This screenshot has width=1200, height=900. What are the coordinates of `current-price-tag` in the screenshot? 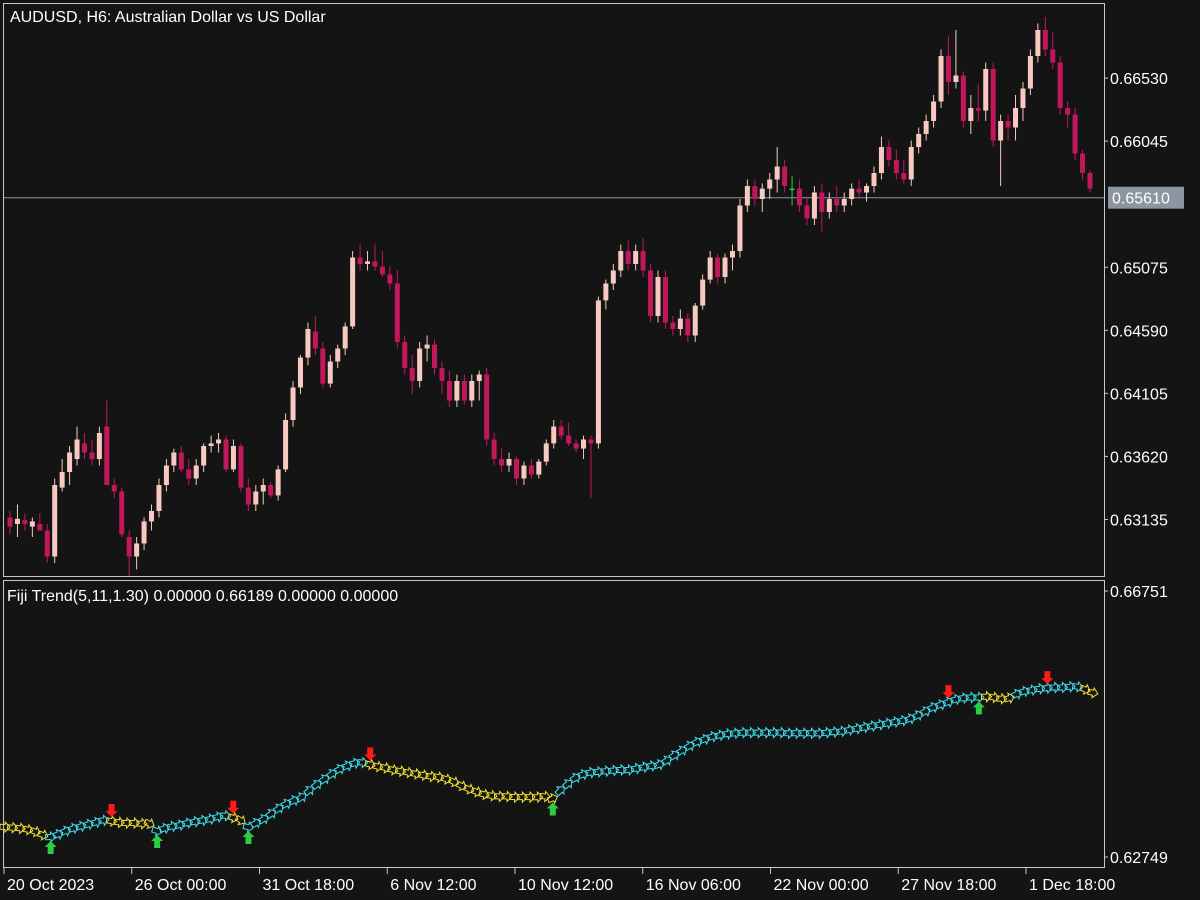 It's located at (1146, 197).